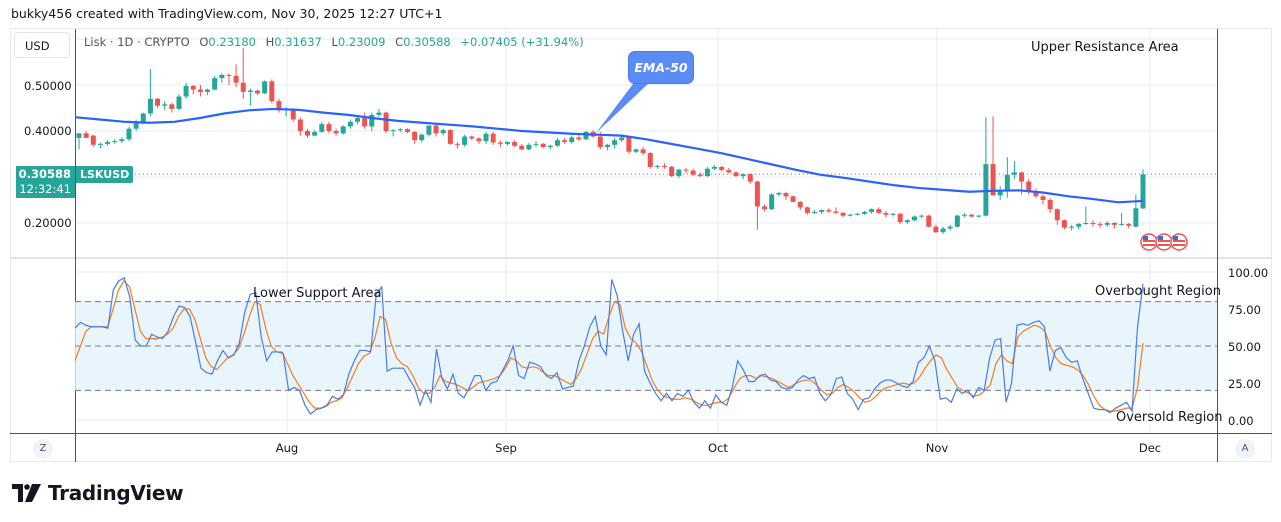  I want to click on low-value: 0.23009, so click(361, 42).